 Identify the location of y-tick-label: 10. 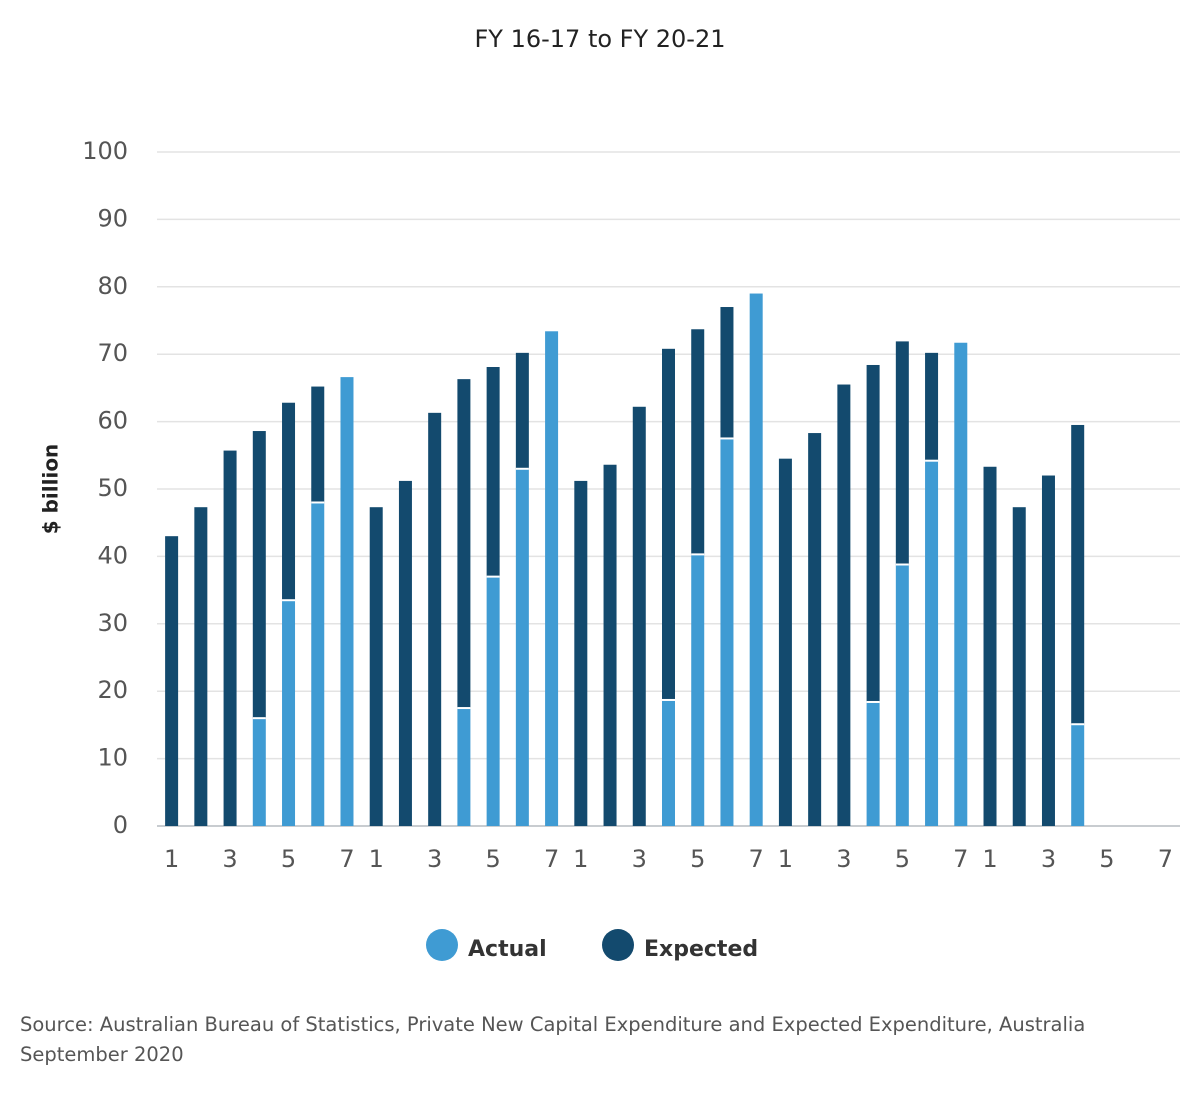
(112, 758).